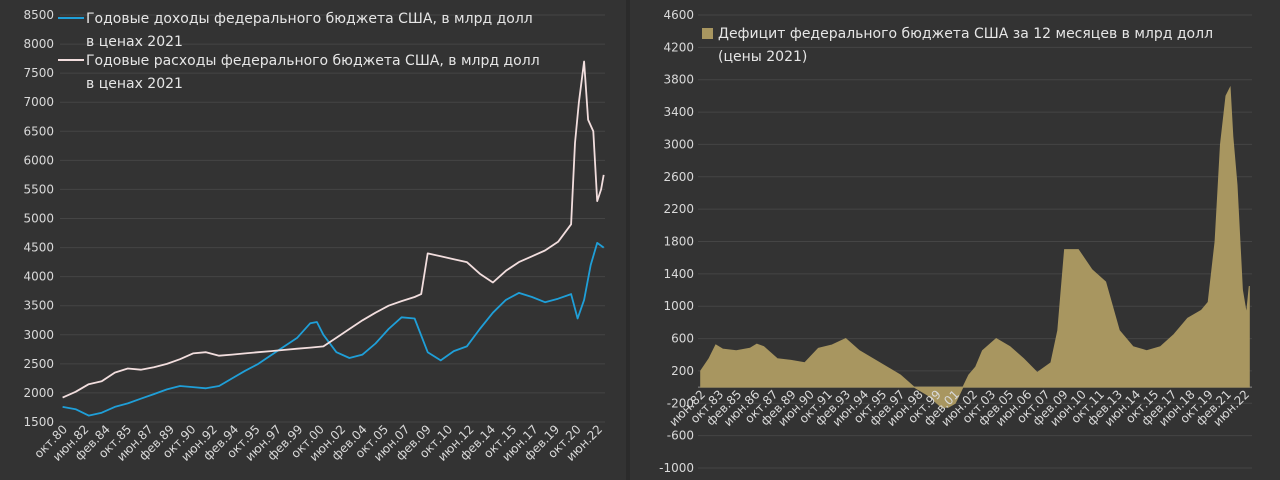  I want to click on legend-label: (цены 2021), so click(762, 57).